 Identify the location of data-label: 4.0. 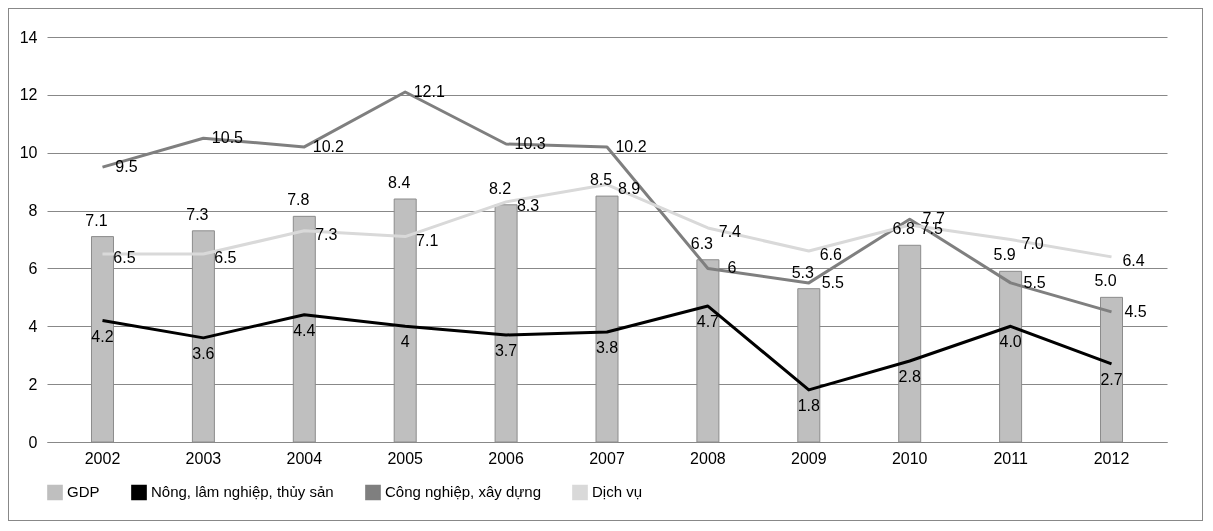
(1010, 342).